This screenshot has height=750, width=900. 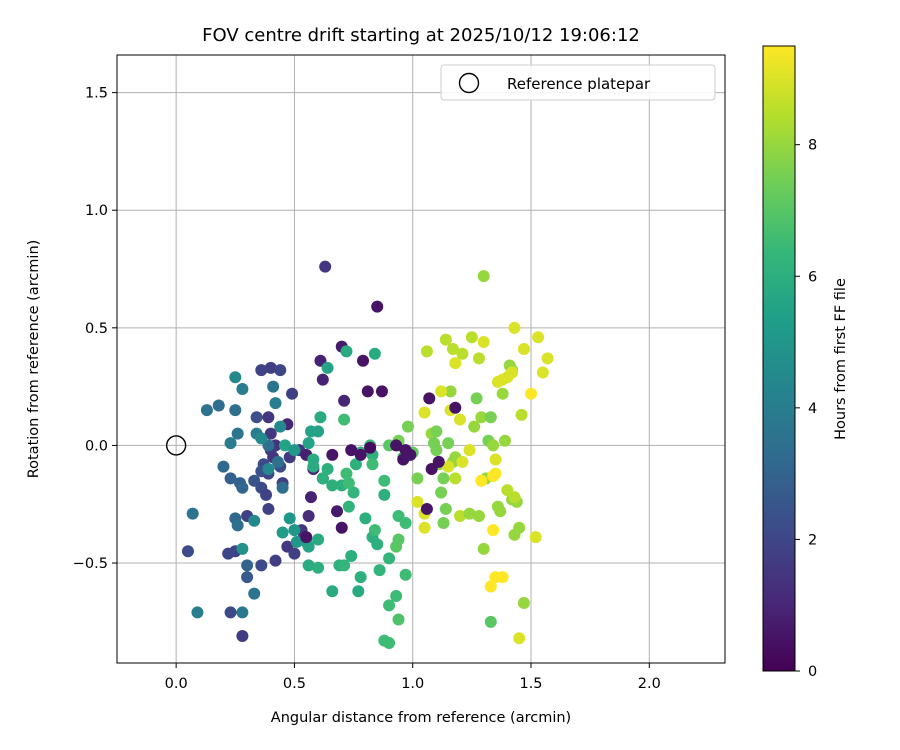 I want to click on colorbar-tick-label: 6, so click(x=812, y=277).